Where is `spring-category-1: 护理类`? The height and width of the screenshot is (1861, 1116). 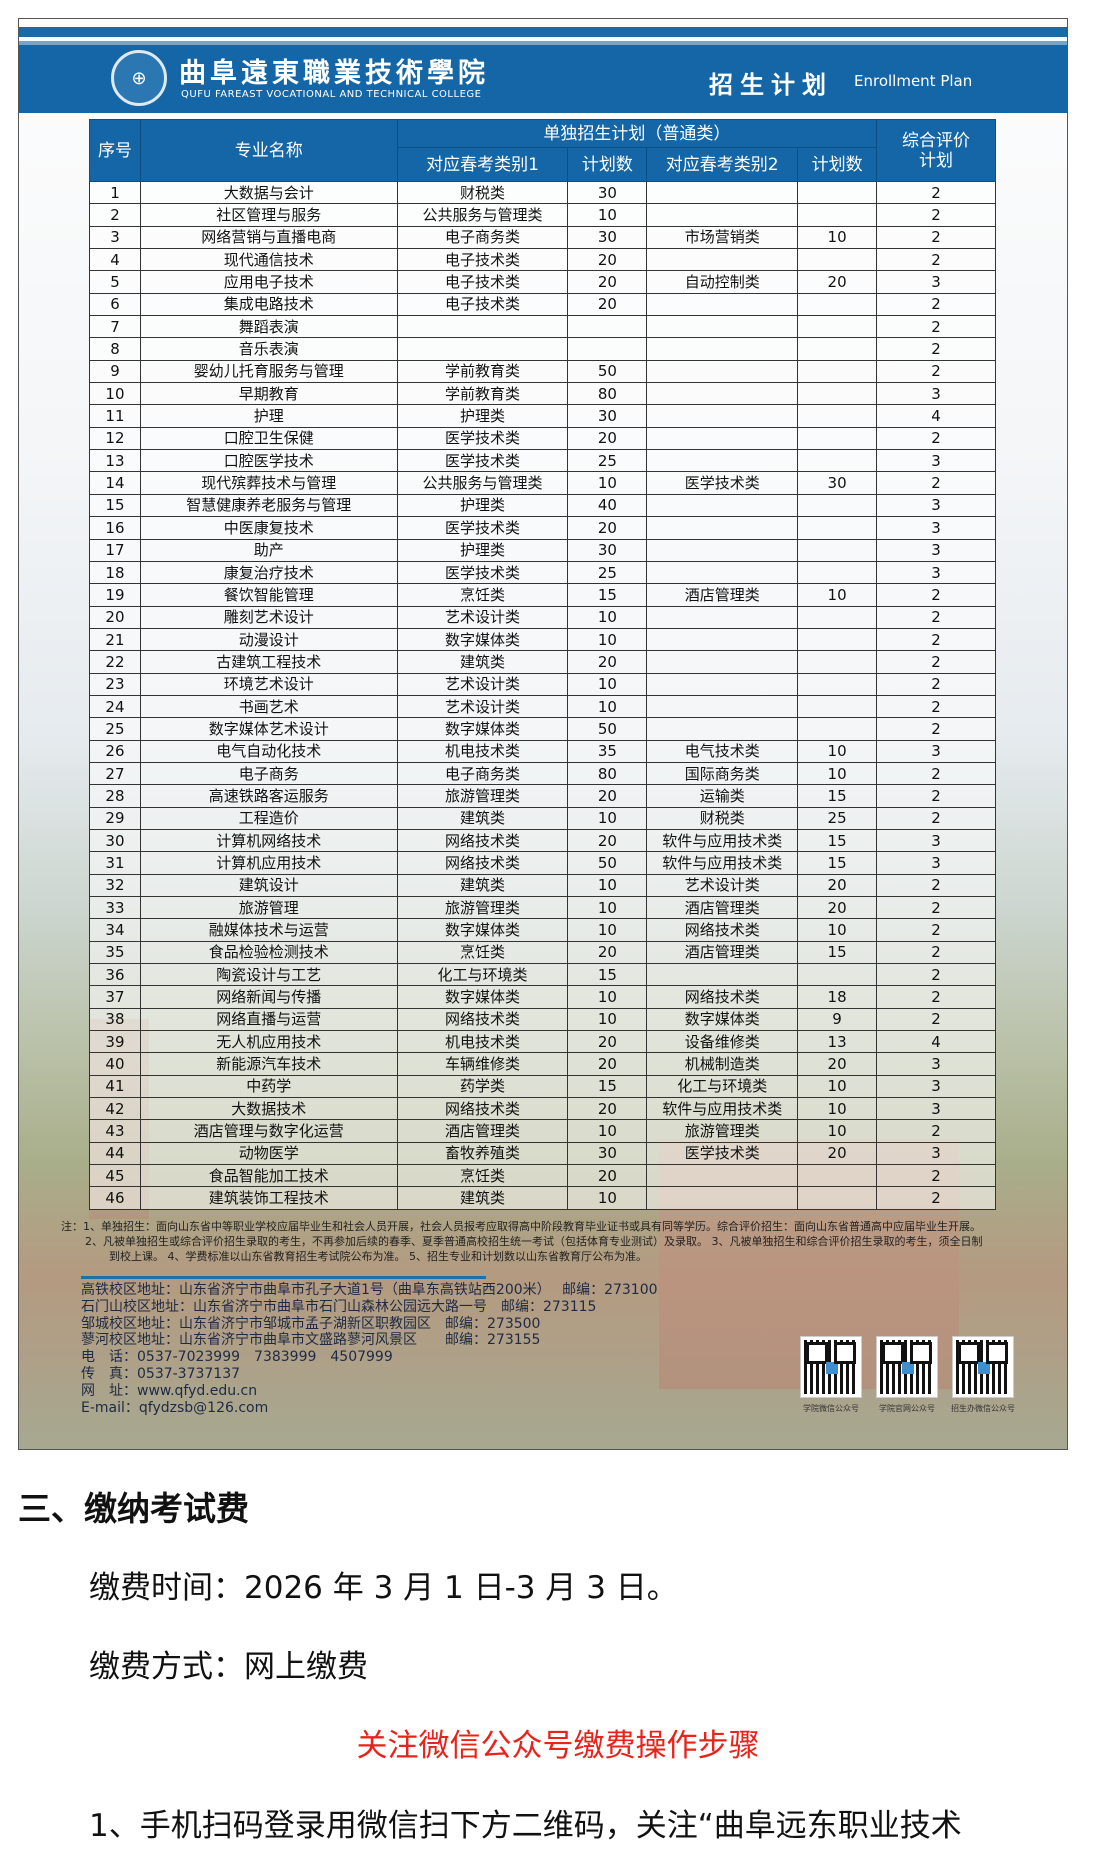 spring-category-1: 护理类 is located at coordinates (482, 416).